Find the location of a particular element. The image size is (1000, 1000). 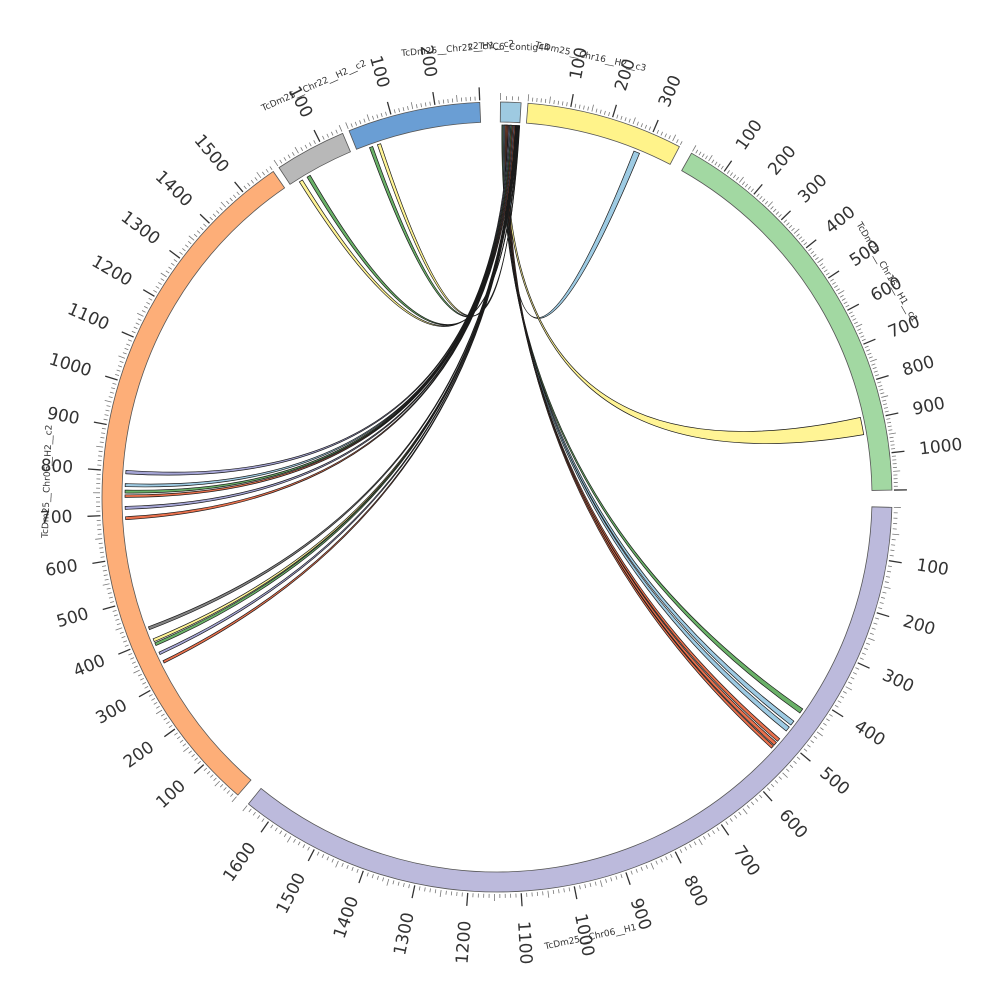

tick-label-chr06h1-500: 500 is located at coordinates (834, 781).